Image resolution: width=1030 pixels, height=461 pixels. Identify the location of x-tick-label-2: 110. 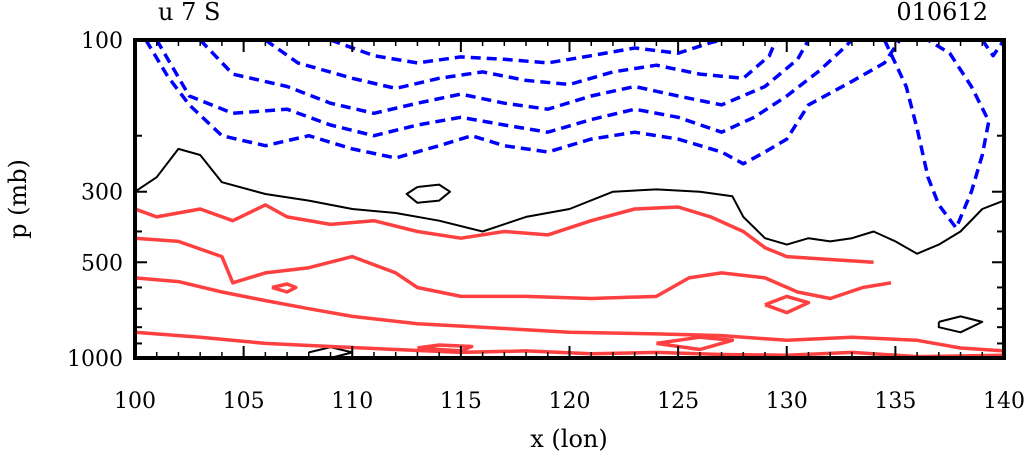
(352, 401).